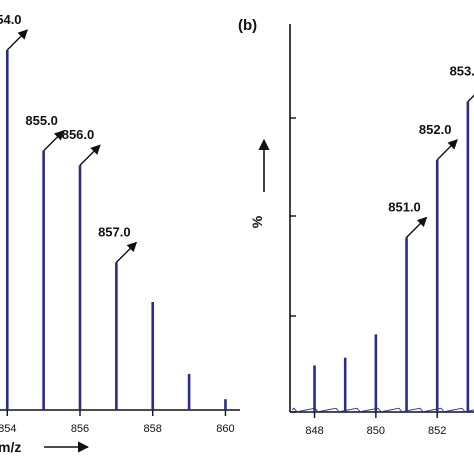 This screenshot has height=474, width=474. Describe the element at coordinates (11, 19) in the screenshot. I see `panel-a-peak-label: 854.0` at that location.